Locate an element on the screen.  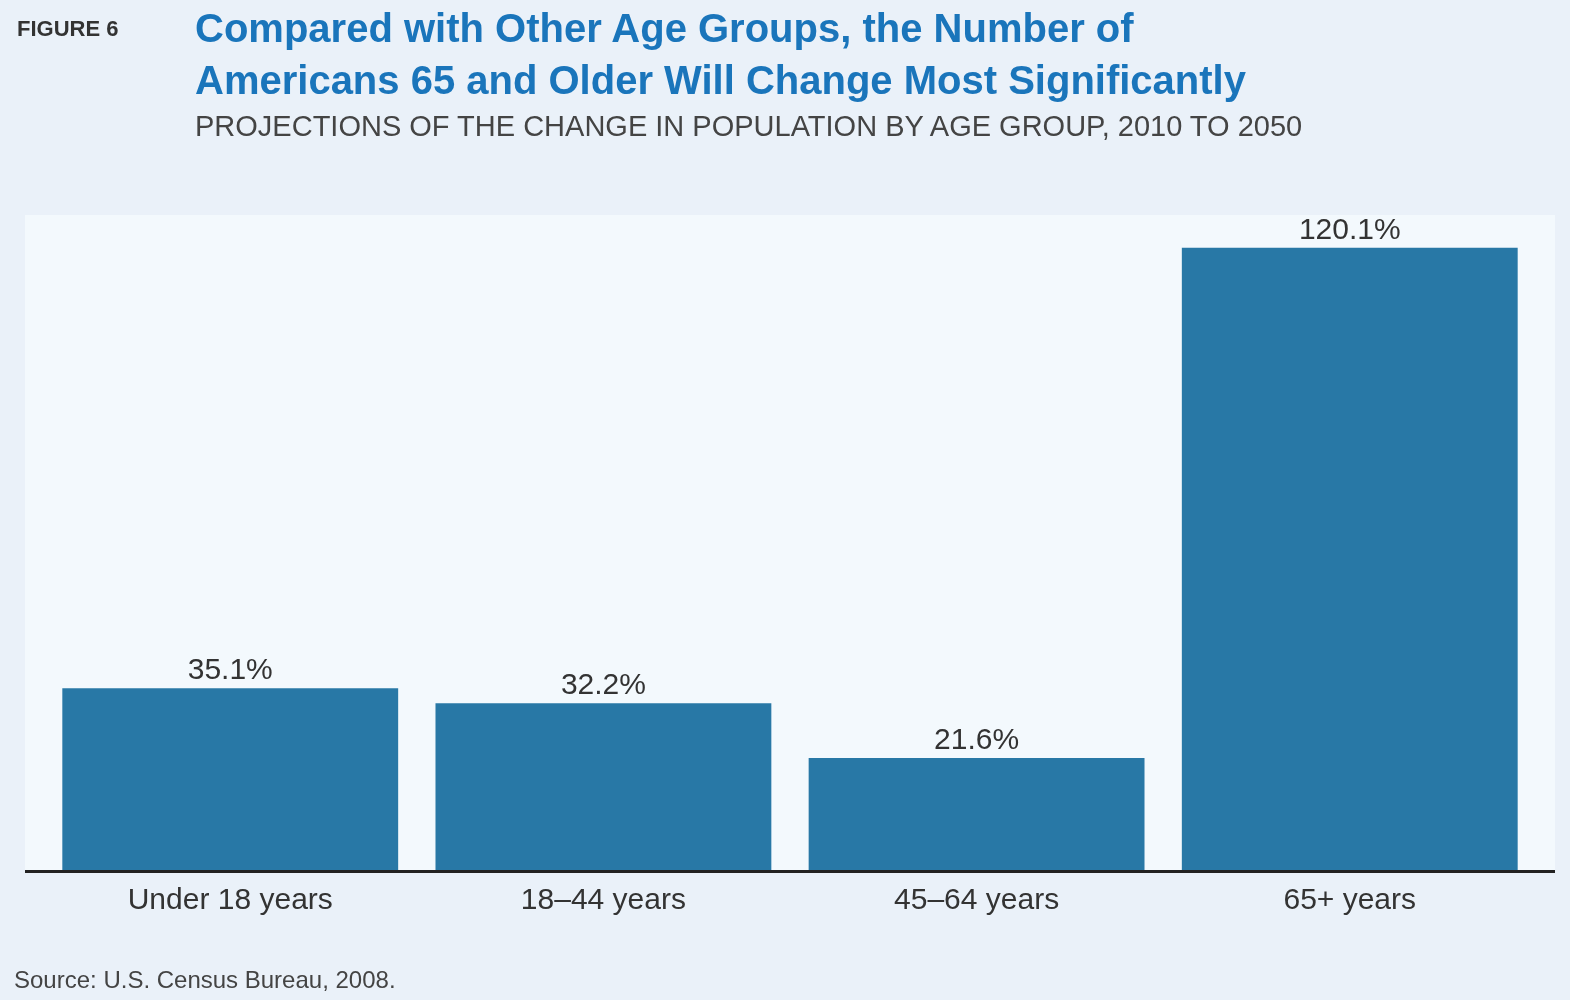
data-label: 120.1% is located at coordinates (1349, 228).